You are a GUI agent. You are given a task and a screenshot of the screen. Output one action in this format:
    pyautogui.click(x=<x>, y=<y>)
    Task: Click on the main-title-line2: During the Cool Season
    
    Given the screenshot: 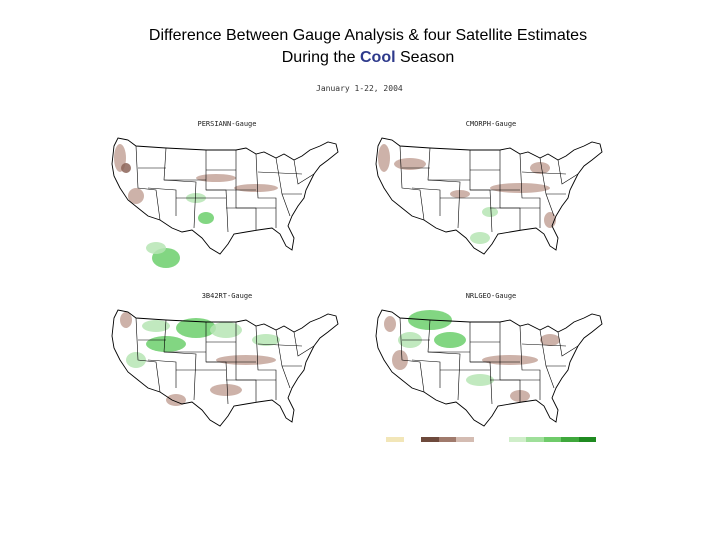 What is the action you would take?
    pyautogui.click(x=360, y=58)
    